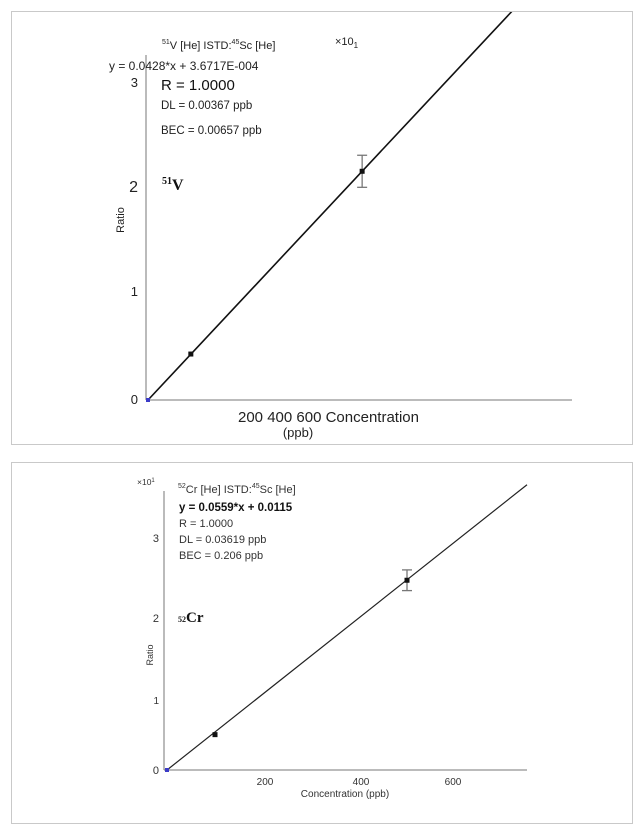 The width and height of the screenshot is (644, 827). I want to click on x-axis-label: 200 400 600 Concentration, so click(328, 417).